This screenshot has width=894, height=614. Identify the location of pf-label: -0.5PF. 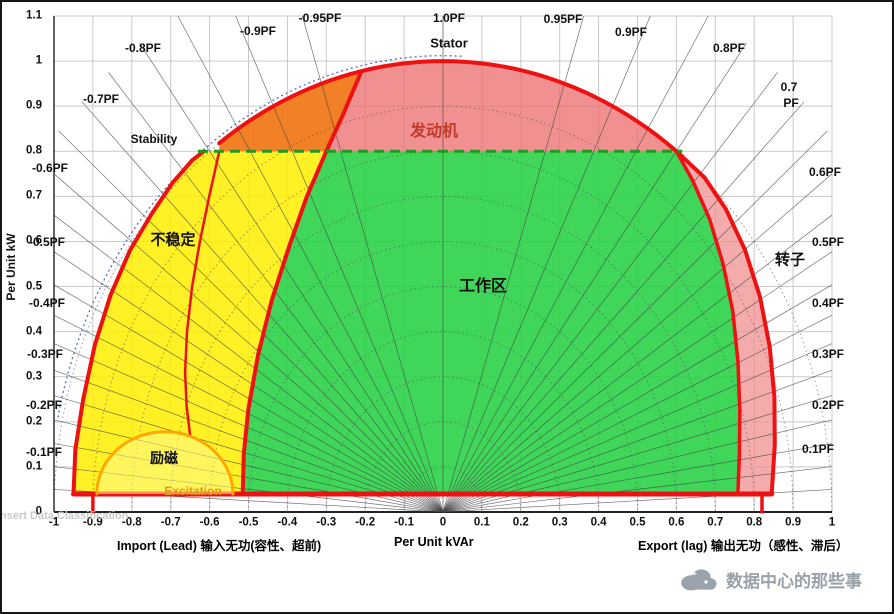
(47, 242).